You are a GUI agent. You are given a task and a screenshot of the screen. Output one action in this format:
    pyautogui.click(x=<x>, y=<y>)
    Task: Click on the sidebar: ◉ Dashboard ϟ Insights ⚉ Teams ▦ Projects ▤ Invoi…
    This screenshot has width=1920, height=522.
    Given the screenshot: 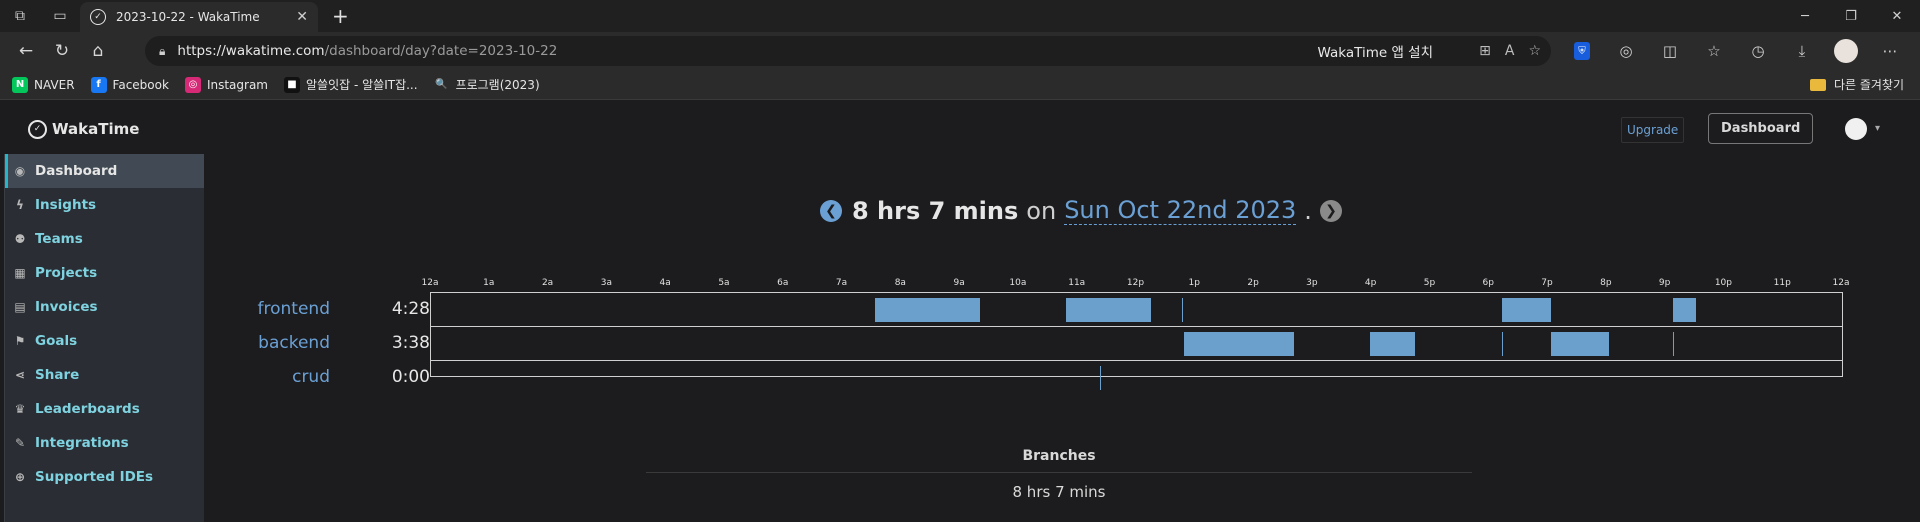 What is the action you would take?
    pyautogui.click(x=104, y=338)
    